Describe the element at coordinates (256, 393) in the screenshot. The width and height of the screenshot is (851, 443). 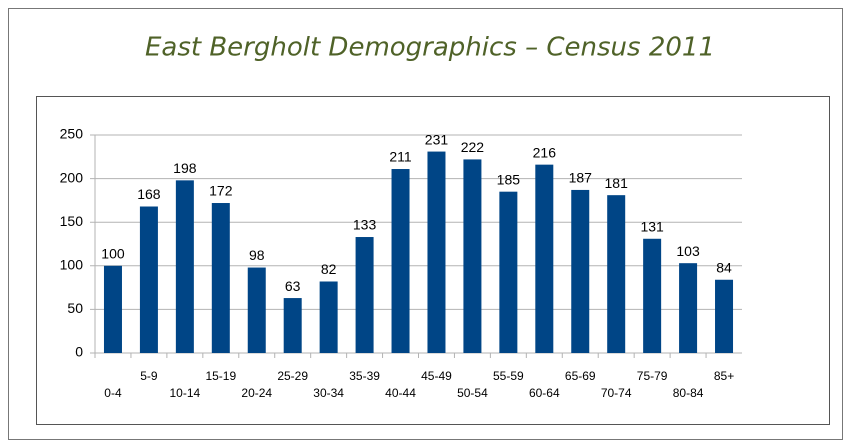
I see `x-tick-label: 20-24` at that location.